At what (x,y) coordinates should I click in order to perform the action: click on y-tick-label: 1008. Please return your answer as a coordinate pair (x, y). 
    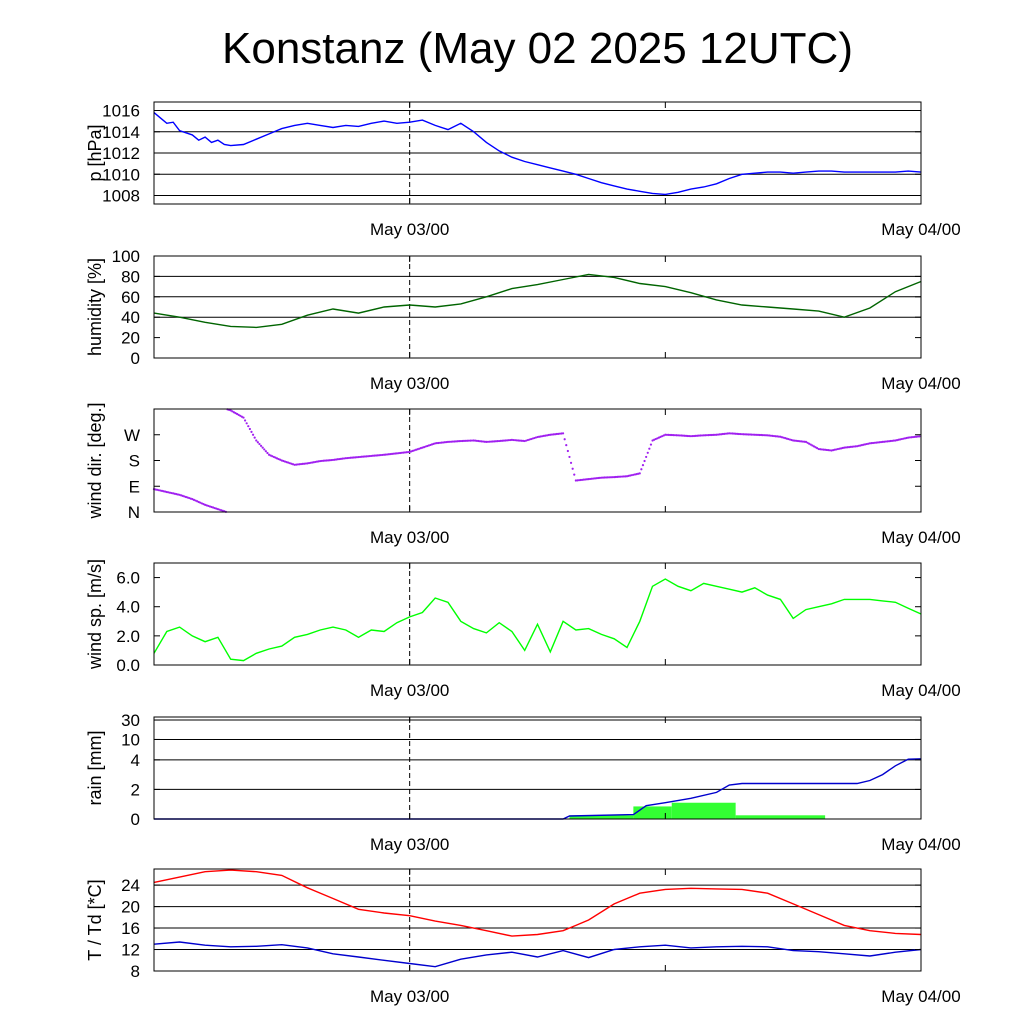
    Looking at the image, I should click on (121, 196).